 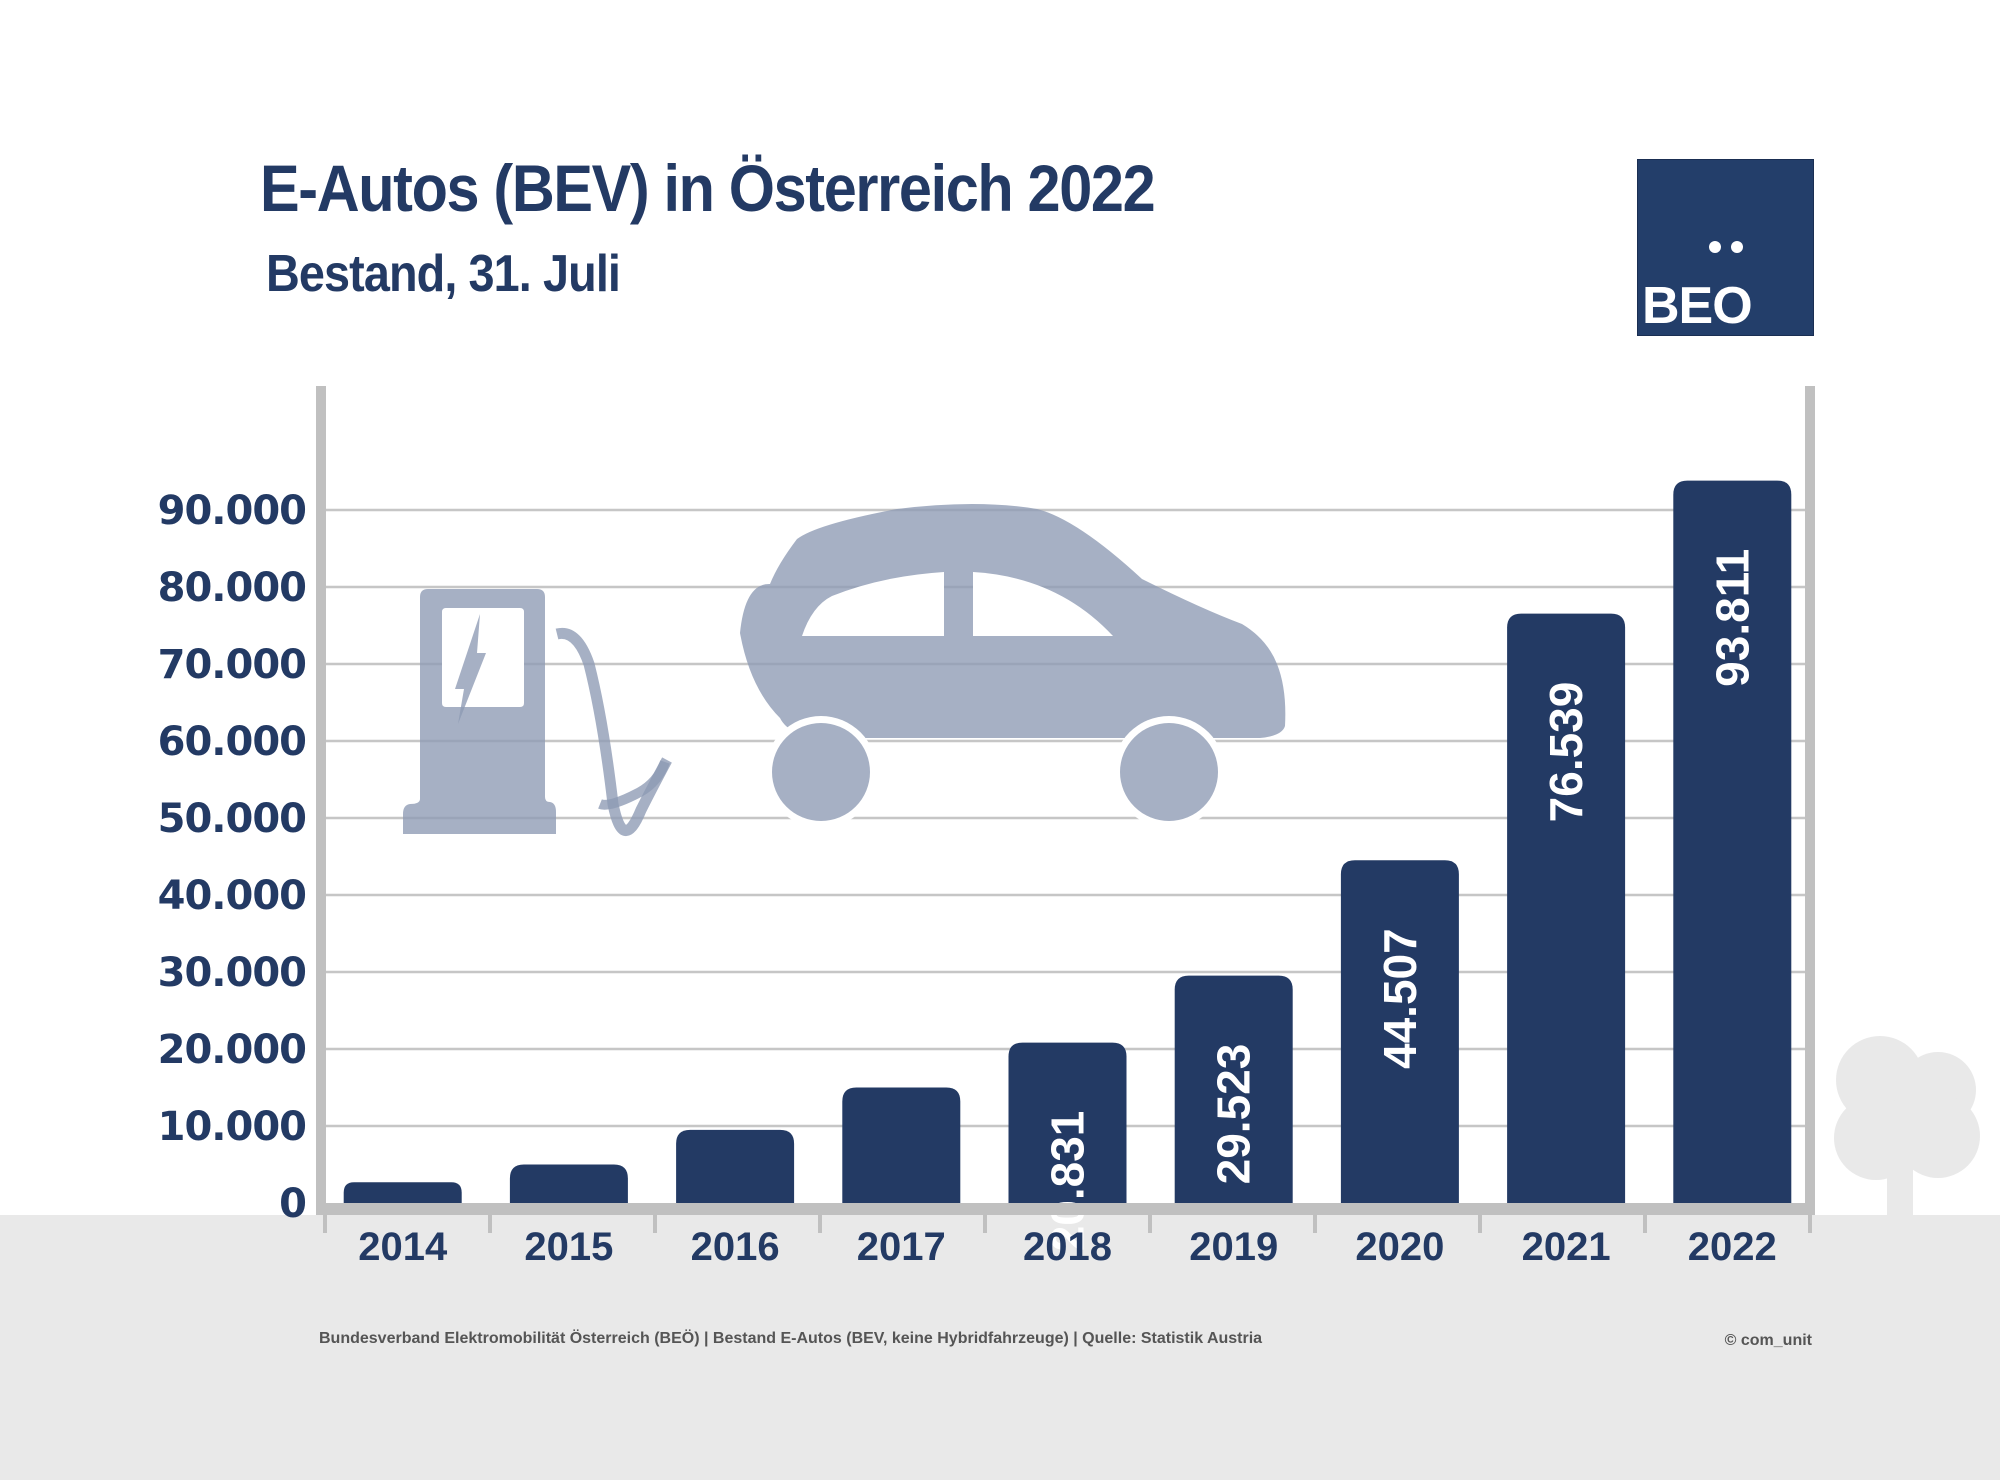 What do you see at coordinates (1725, 247) in the screenshot?
I see `beo-logo: BEO` at bounding box center [1725, 247].